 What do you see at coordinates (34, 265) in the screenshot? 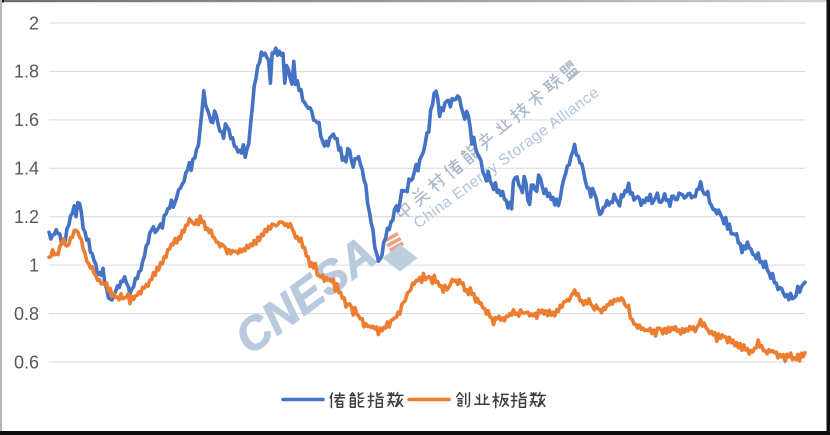
I see `svg-text: 1` at bounding box center [34, 265].